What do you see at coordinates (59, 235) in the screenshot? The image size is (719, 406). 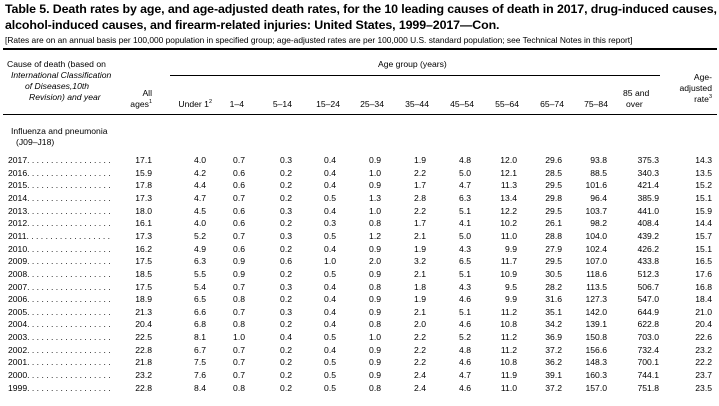 I see `year-cell: 2011. . . . . . . . . . . . . . . . . .` at bounding box center [59, 235].